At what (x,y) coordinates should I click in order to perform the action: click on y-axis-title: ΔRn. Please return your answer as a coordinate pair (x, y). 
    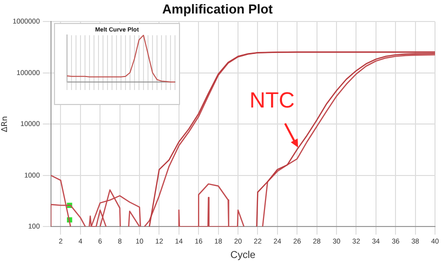
    Looking at the image, I should click on (4, 124).